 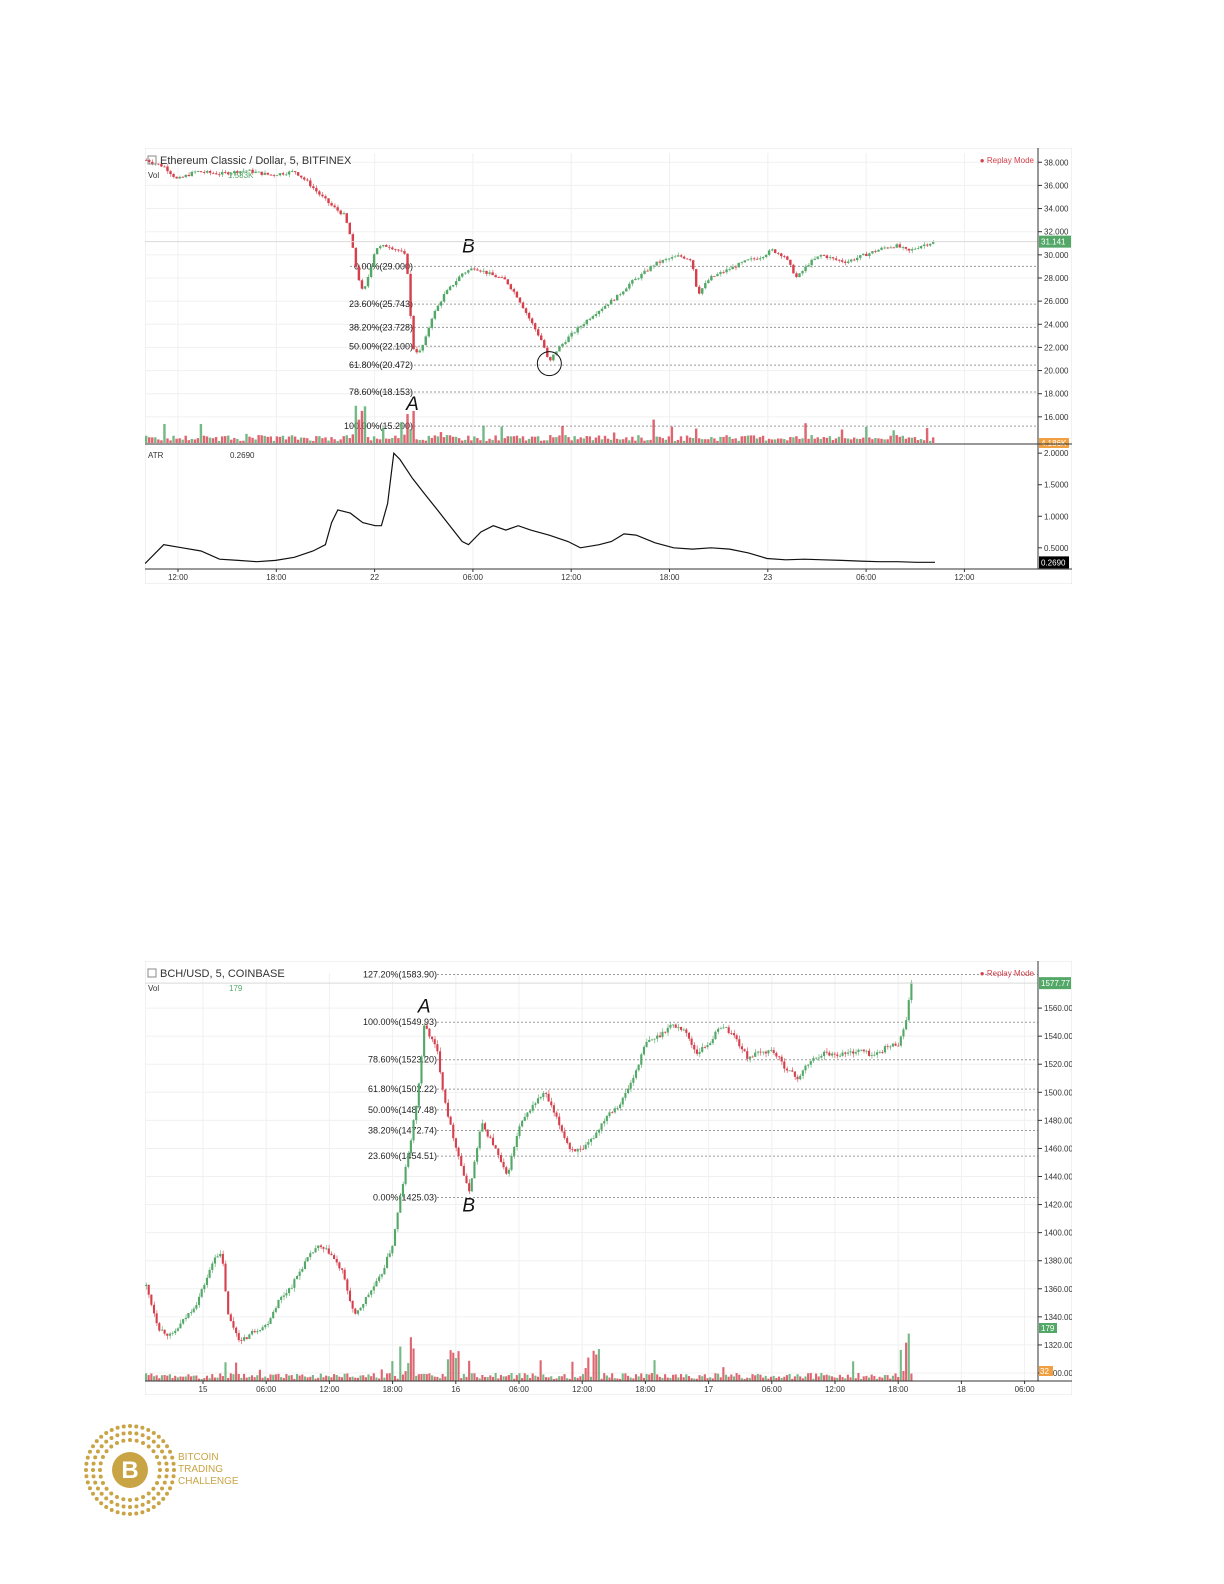 What do you see at coordinates (236, 988) in the screenshot?
I see `volume-value: 179` at bounding box center [236, 988].